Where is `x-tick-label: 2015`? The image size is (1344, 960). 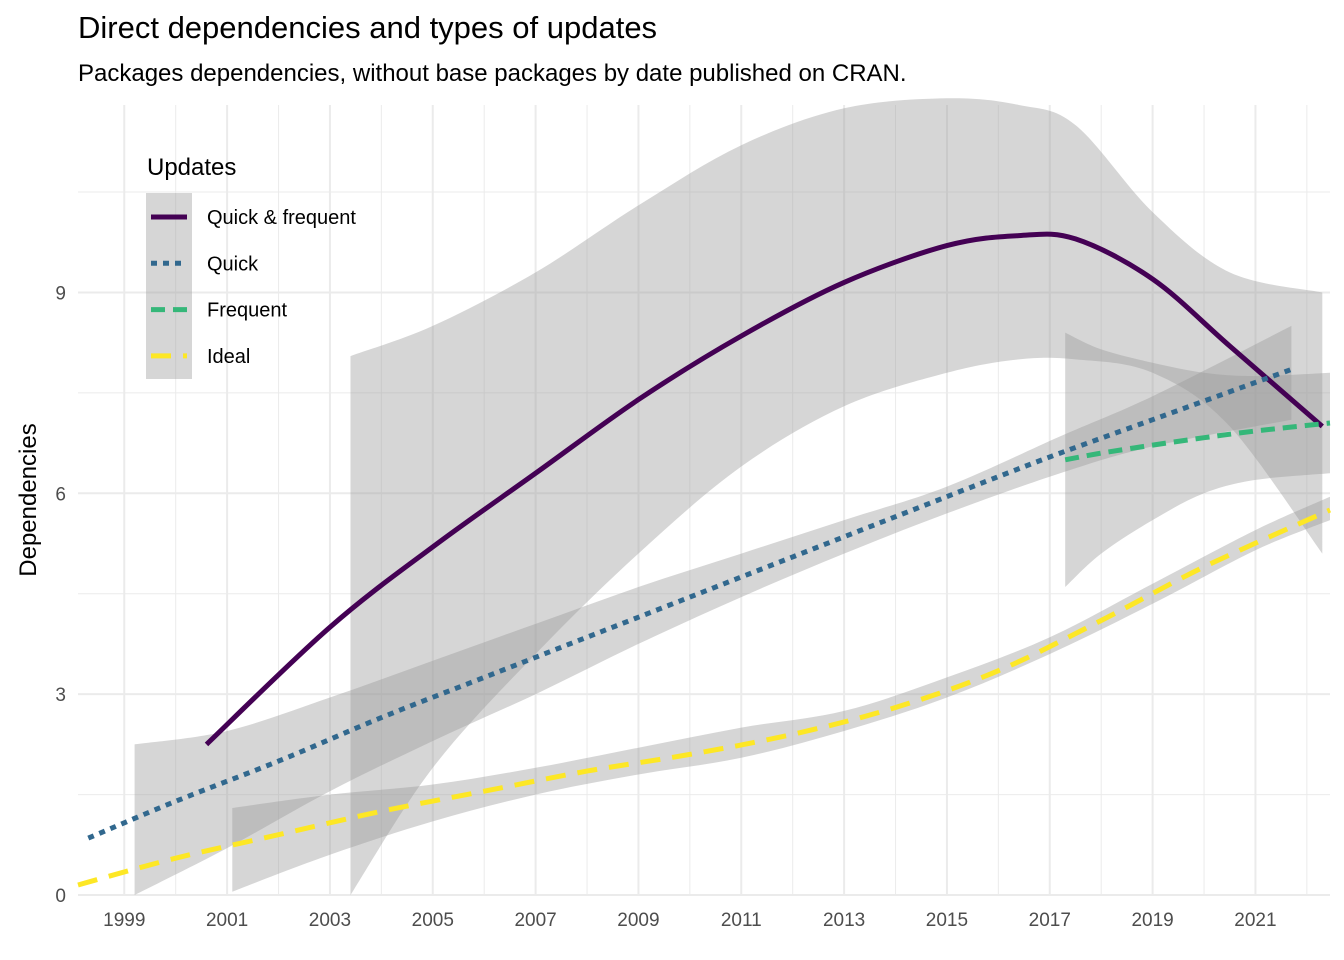
x-tick-label: 2015 is located at coordinates (947, 920).